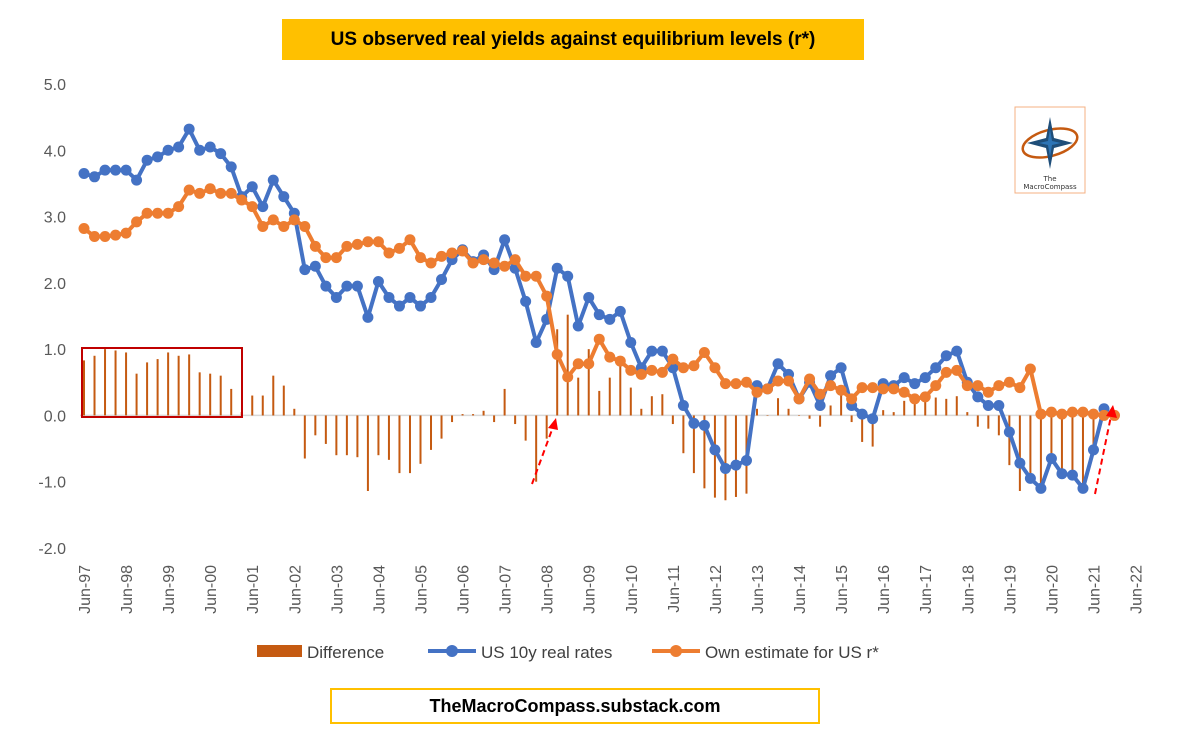 Image resolution: width=1178 pixels, height=746 pixels. Describe the element at coordinates (55, 85) in the screenshot. I see `y-tick-label: 5.0` at that location.